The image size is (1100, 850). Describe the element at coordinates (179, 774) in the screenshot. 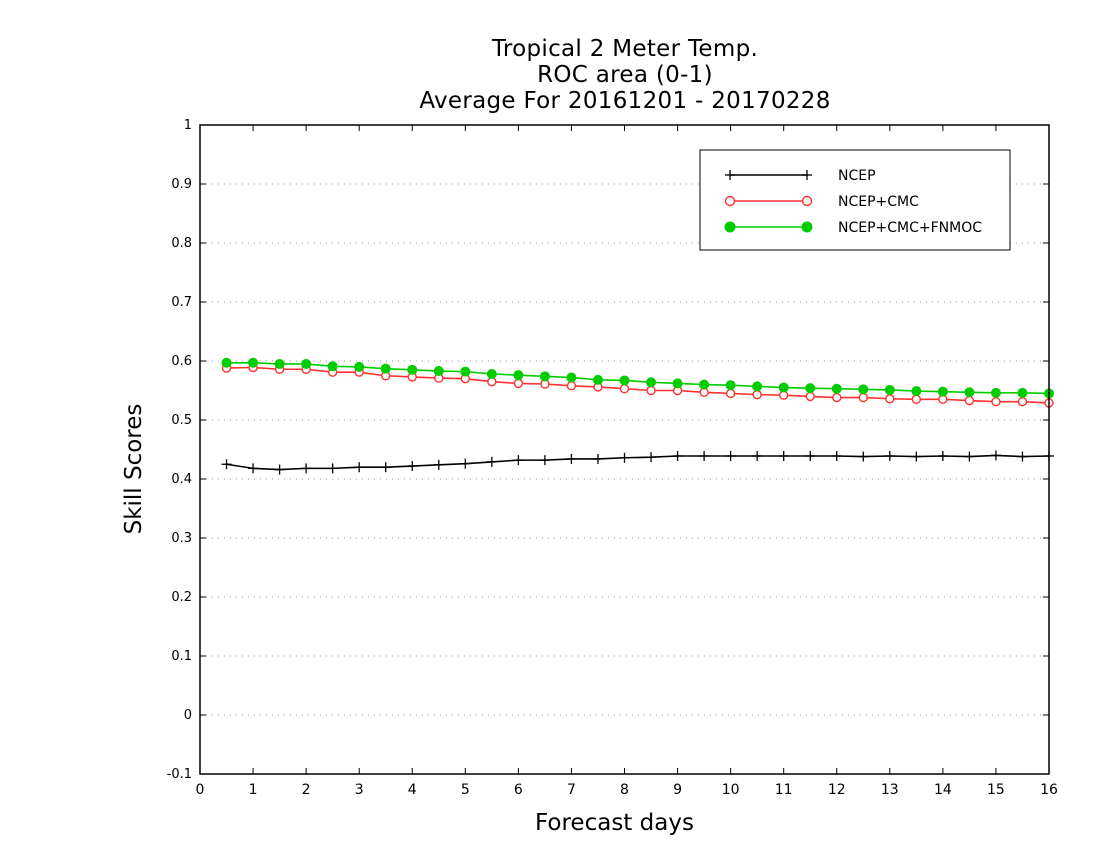

I see `y-tick-label: -0.1` at that location.